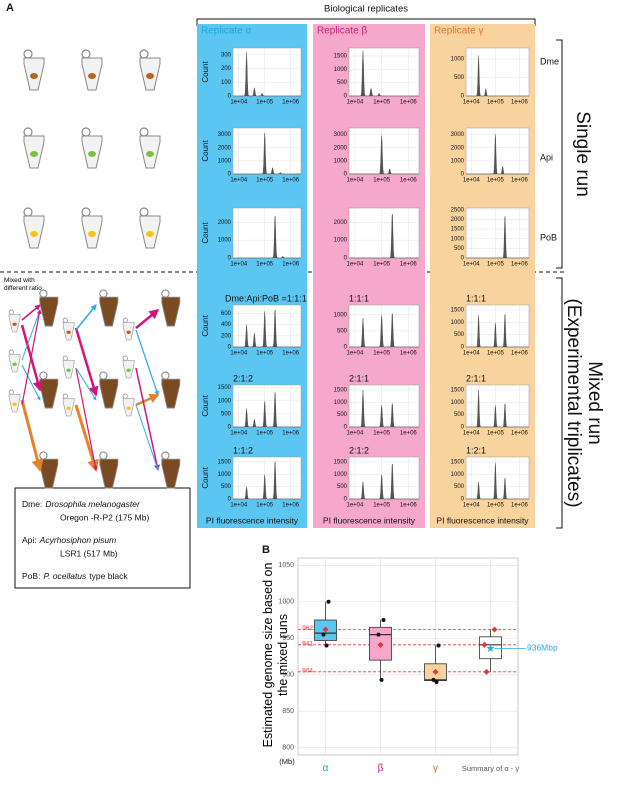  What do you see at coordinates (307, 644) in the screenshot?
I see `reference-label: 941` at bounding box center [307, 644].